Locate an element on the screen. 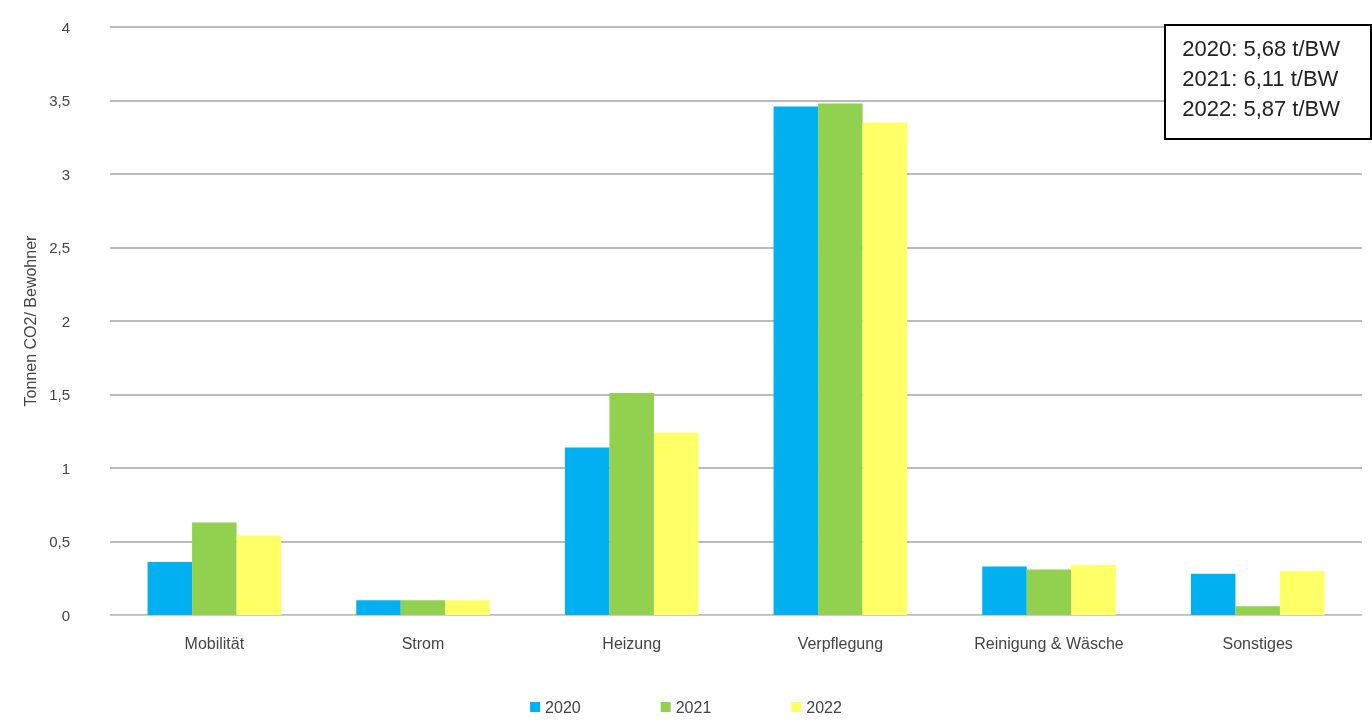  x-tick-label: Strom is located at coordinates (423, 643).